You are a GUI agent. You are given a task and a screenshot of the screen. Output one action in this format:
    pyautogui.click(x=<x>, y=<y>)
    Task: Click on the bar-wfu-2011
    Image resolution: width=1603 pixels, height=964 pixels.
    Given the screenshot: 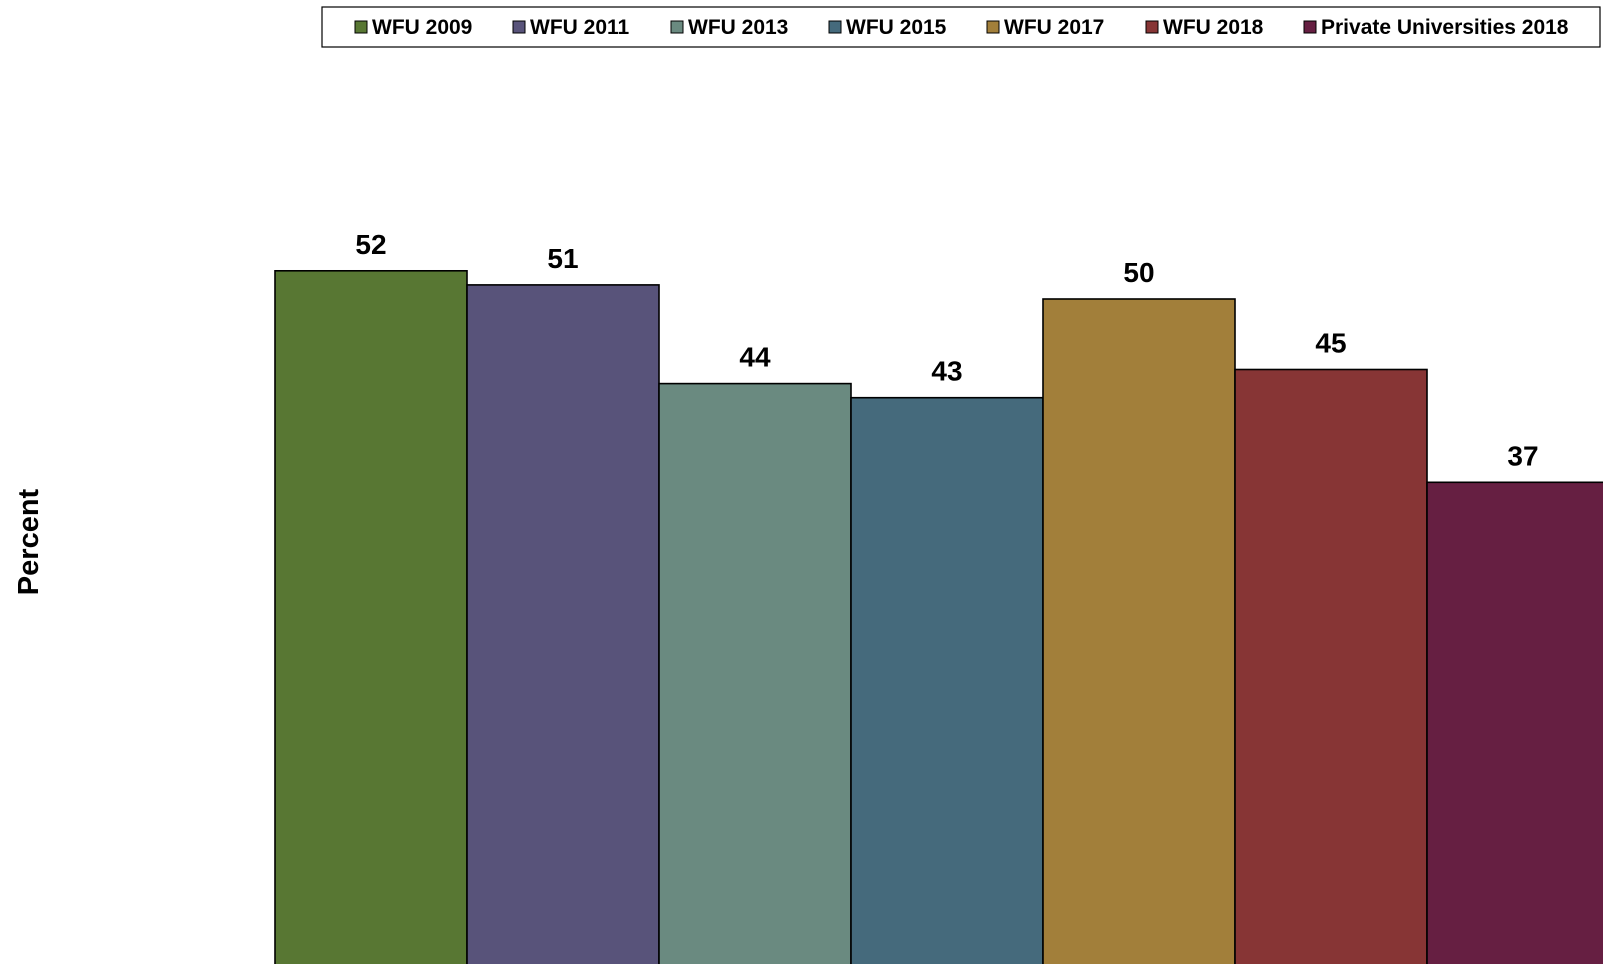 What is the action you would take?
    pyautogui.click(x=563, y=624)
    